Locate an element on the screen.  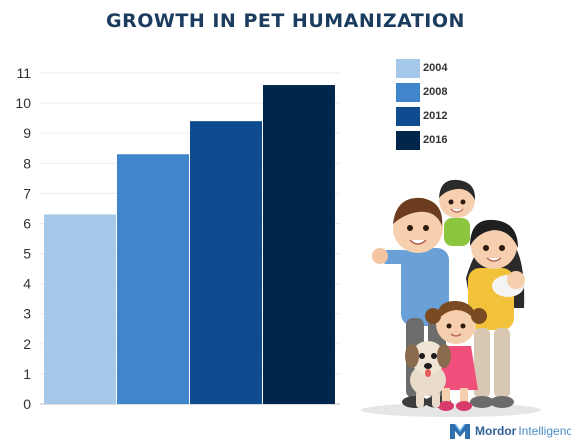
y-tick-label: 11 is located at coordinates (23, 73).